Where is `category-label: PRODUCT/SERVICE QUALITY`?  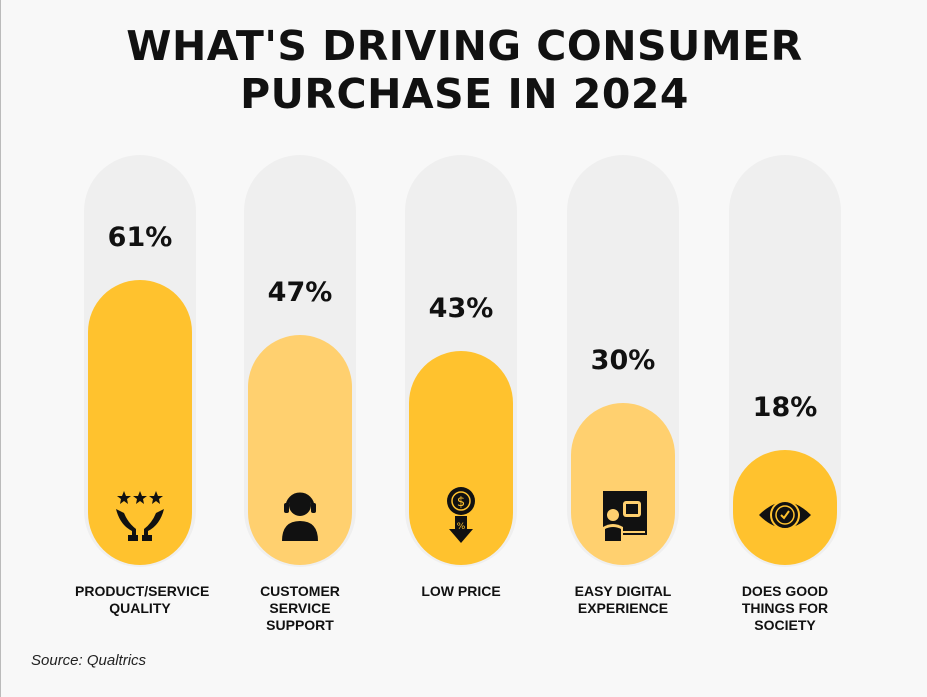
category-label: PRODUCT/SERVICE QUALITY is located at coordinates (142, 599).